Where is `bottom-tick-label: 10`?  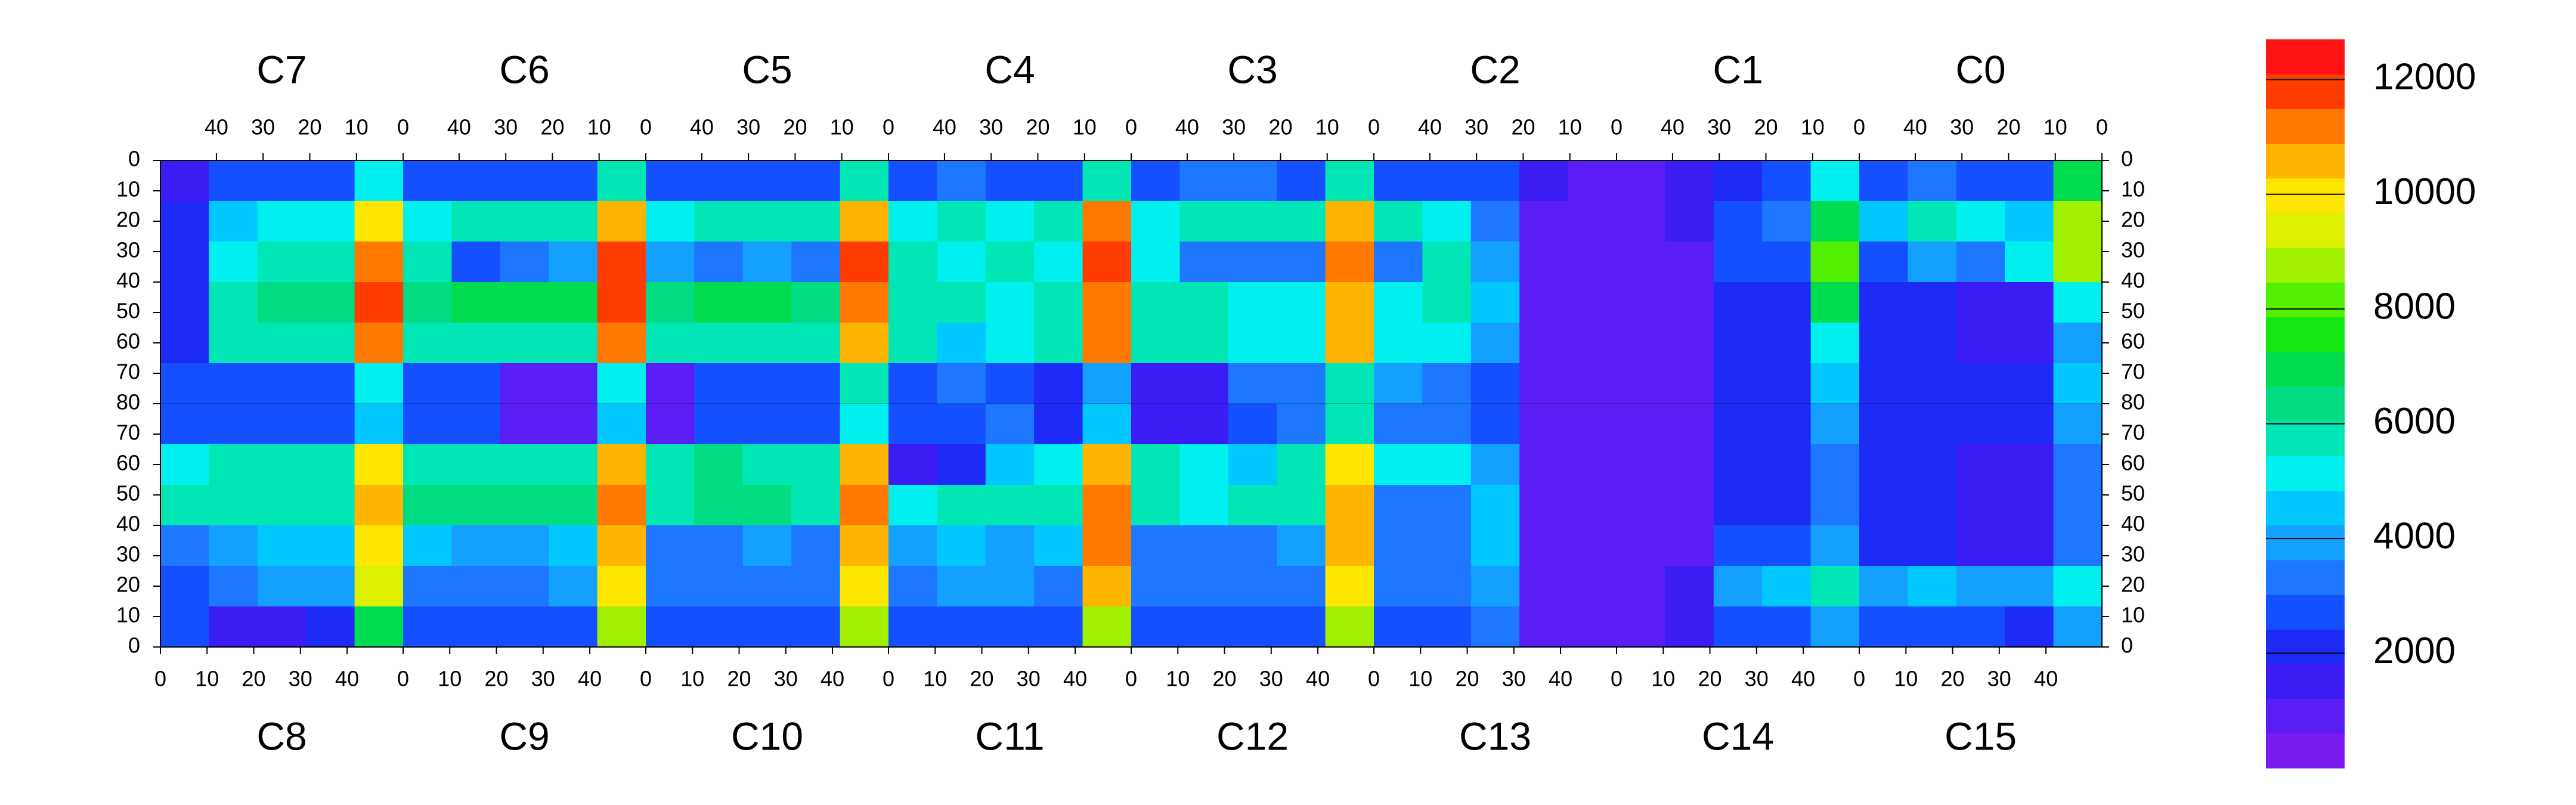
bottom-tick-label: 10 is located at coordinates (935, 679).